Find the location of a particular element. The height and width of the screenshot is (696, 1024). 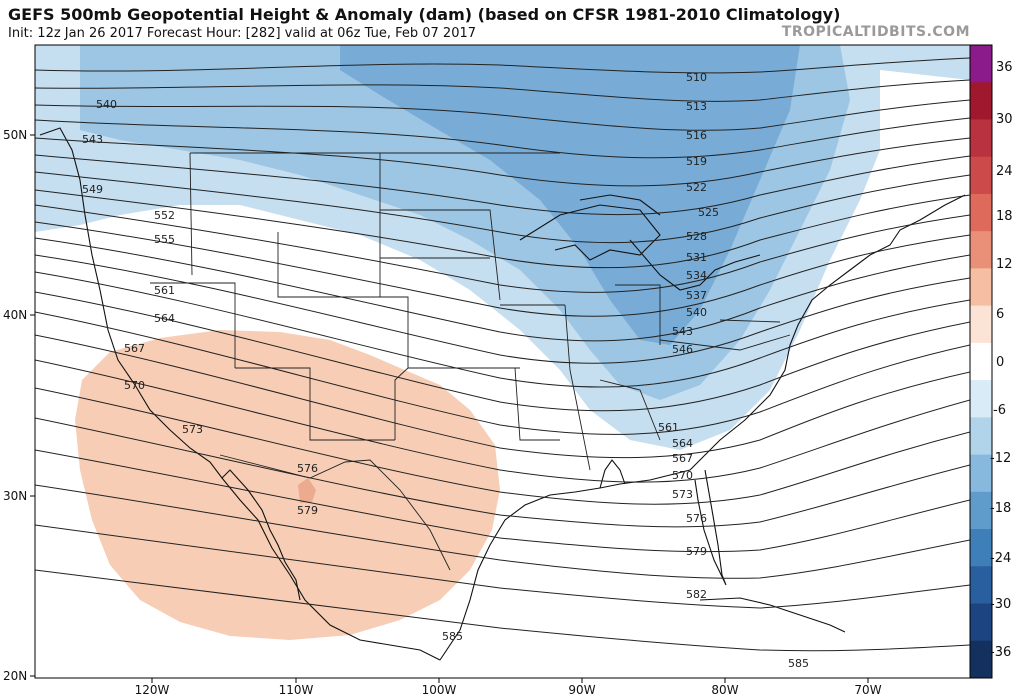

contour-label: 546 is located at coordinates (682, 349).